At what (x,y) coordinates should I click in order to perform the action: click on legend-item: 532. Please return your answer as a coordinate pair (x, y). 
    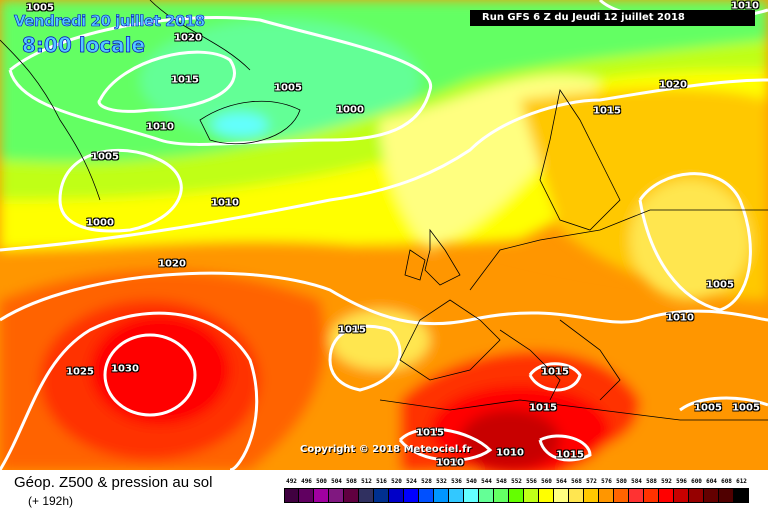
    Looking at the image, I should click on (441, 490).